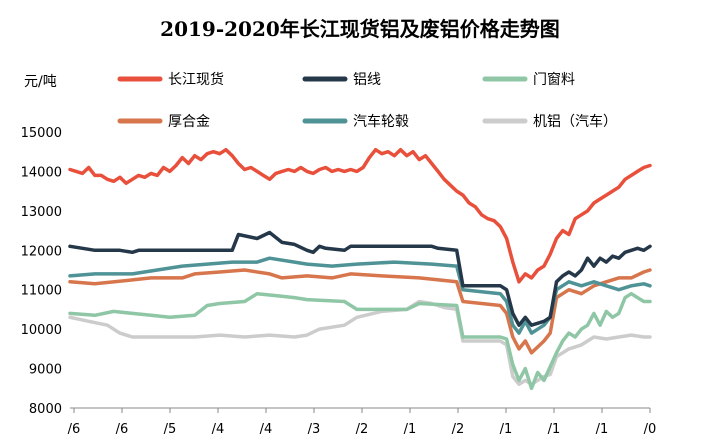  What do you see at coordinates (40, 82) in the screenshot?
I see `unit-label: 元/吨` at bounding box center [40, 82].